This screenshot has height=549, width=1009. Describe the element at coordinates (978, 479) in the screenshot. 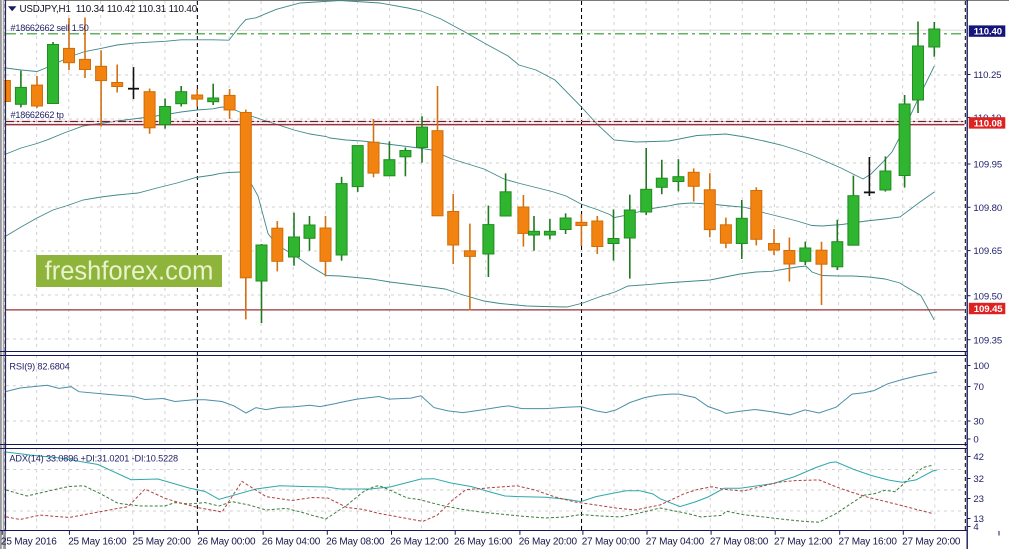

I see `svg-text: 32` at that location.